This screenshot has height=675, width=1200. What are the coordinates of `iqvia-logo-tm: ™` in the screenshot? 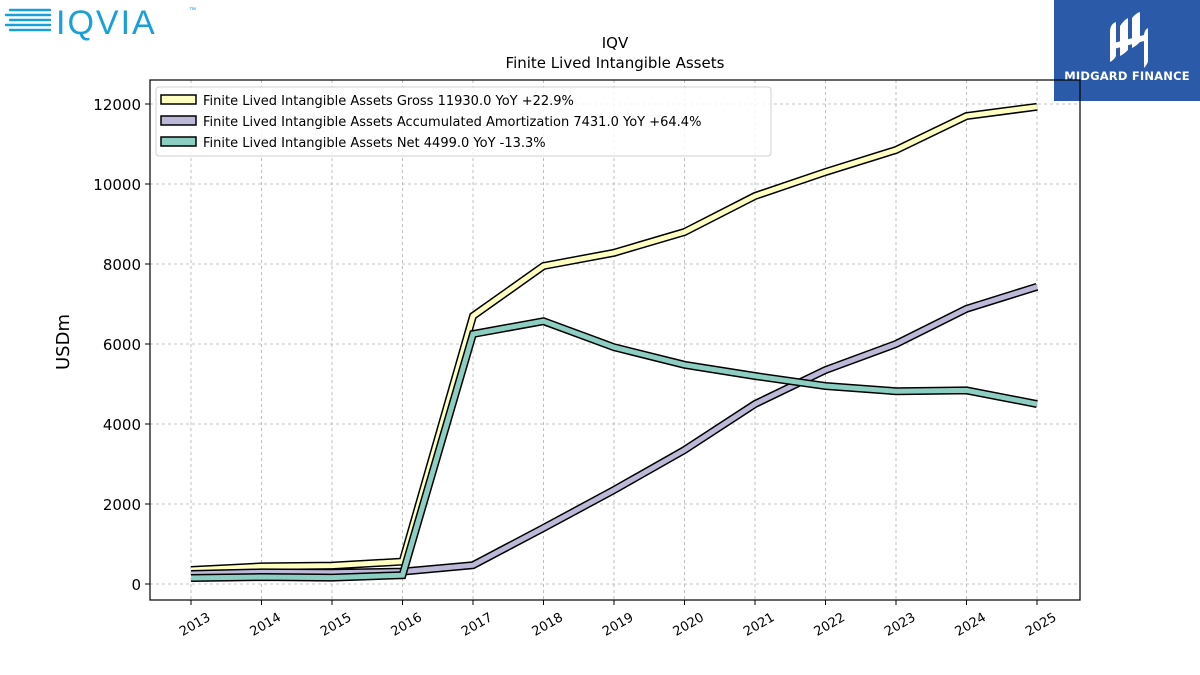 It's located at (192, 10).